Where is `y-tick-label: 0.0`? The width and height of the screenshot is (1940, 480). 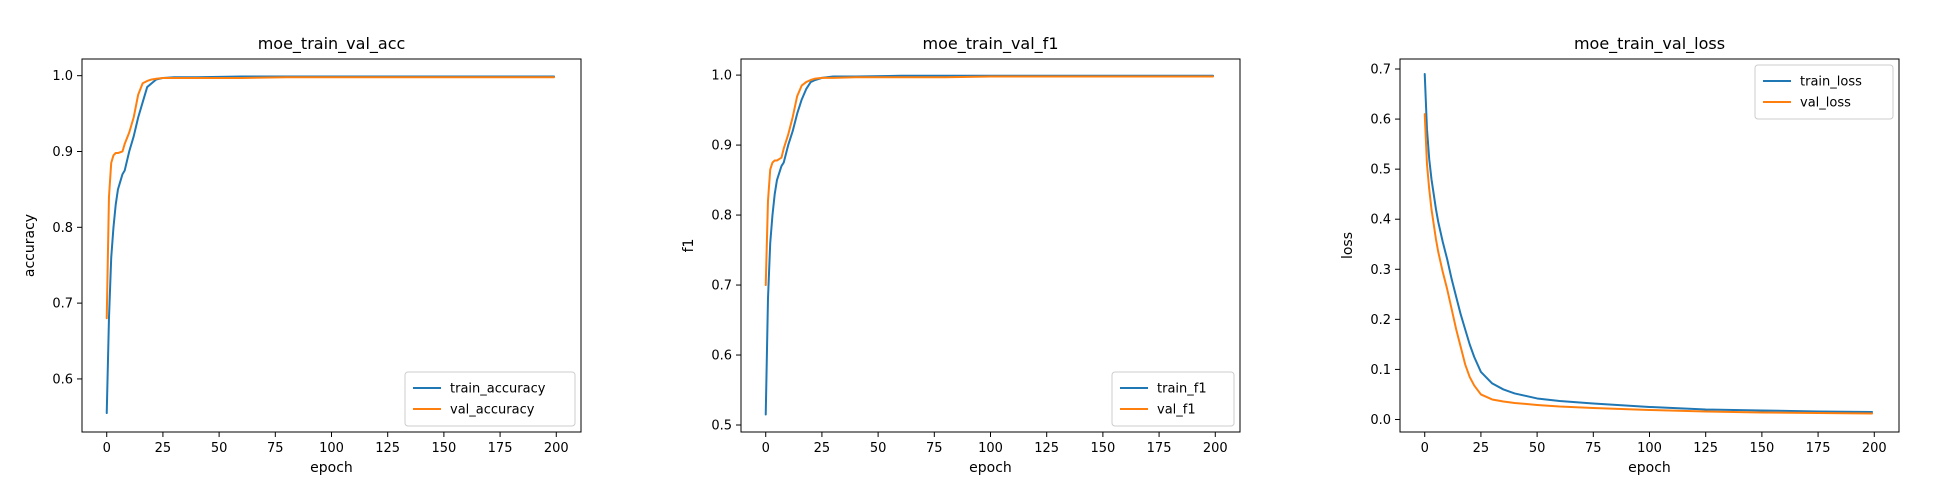
y-tick-label: 0.0 is located at coordinates (1380, 420).